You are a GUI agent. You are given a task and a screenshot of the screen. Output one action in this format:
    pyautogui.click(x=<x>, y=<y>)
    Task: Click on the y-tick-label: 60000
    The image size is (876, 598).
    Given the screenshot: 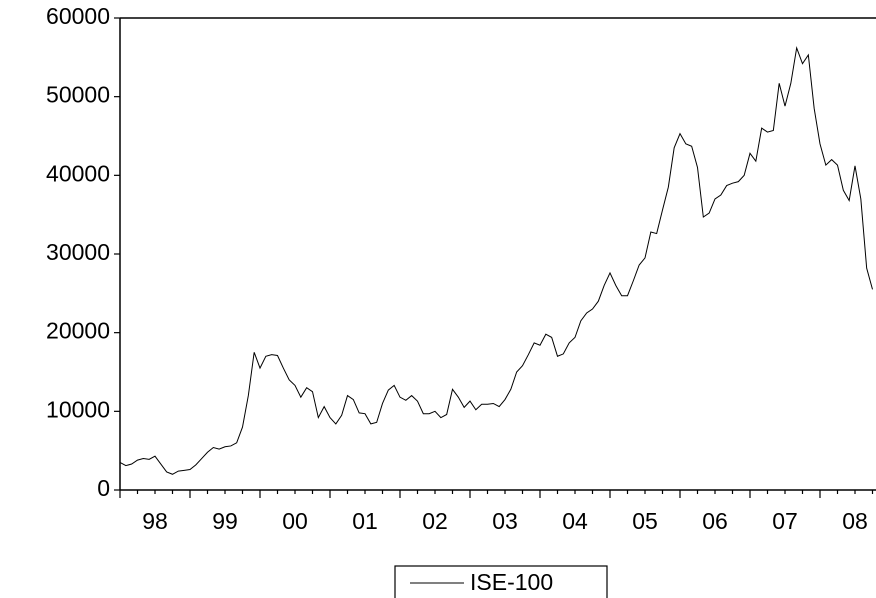 What is the action you would take?
    pyautogui.click(x=78, y=16)
    